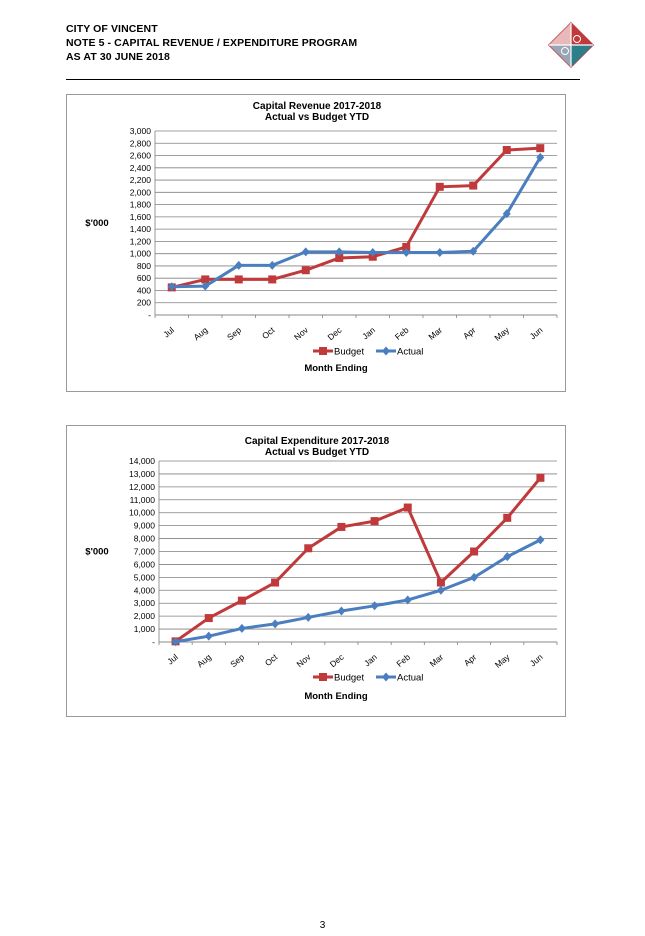 The width and height of the screenshot is (645, 936). Describe the element at coordinates (386, 351) in the screenshot. I see `legend-marker-actual` at that location.